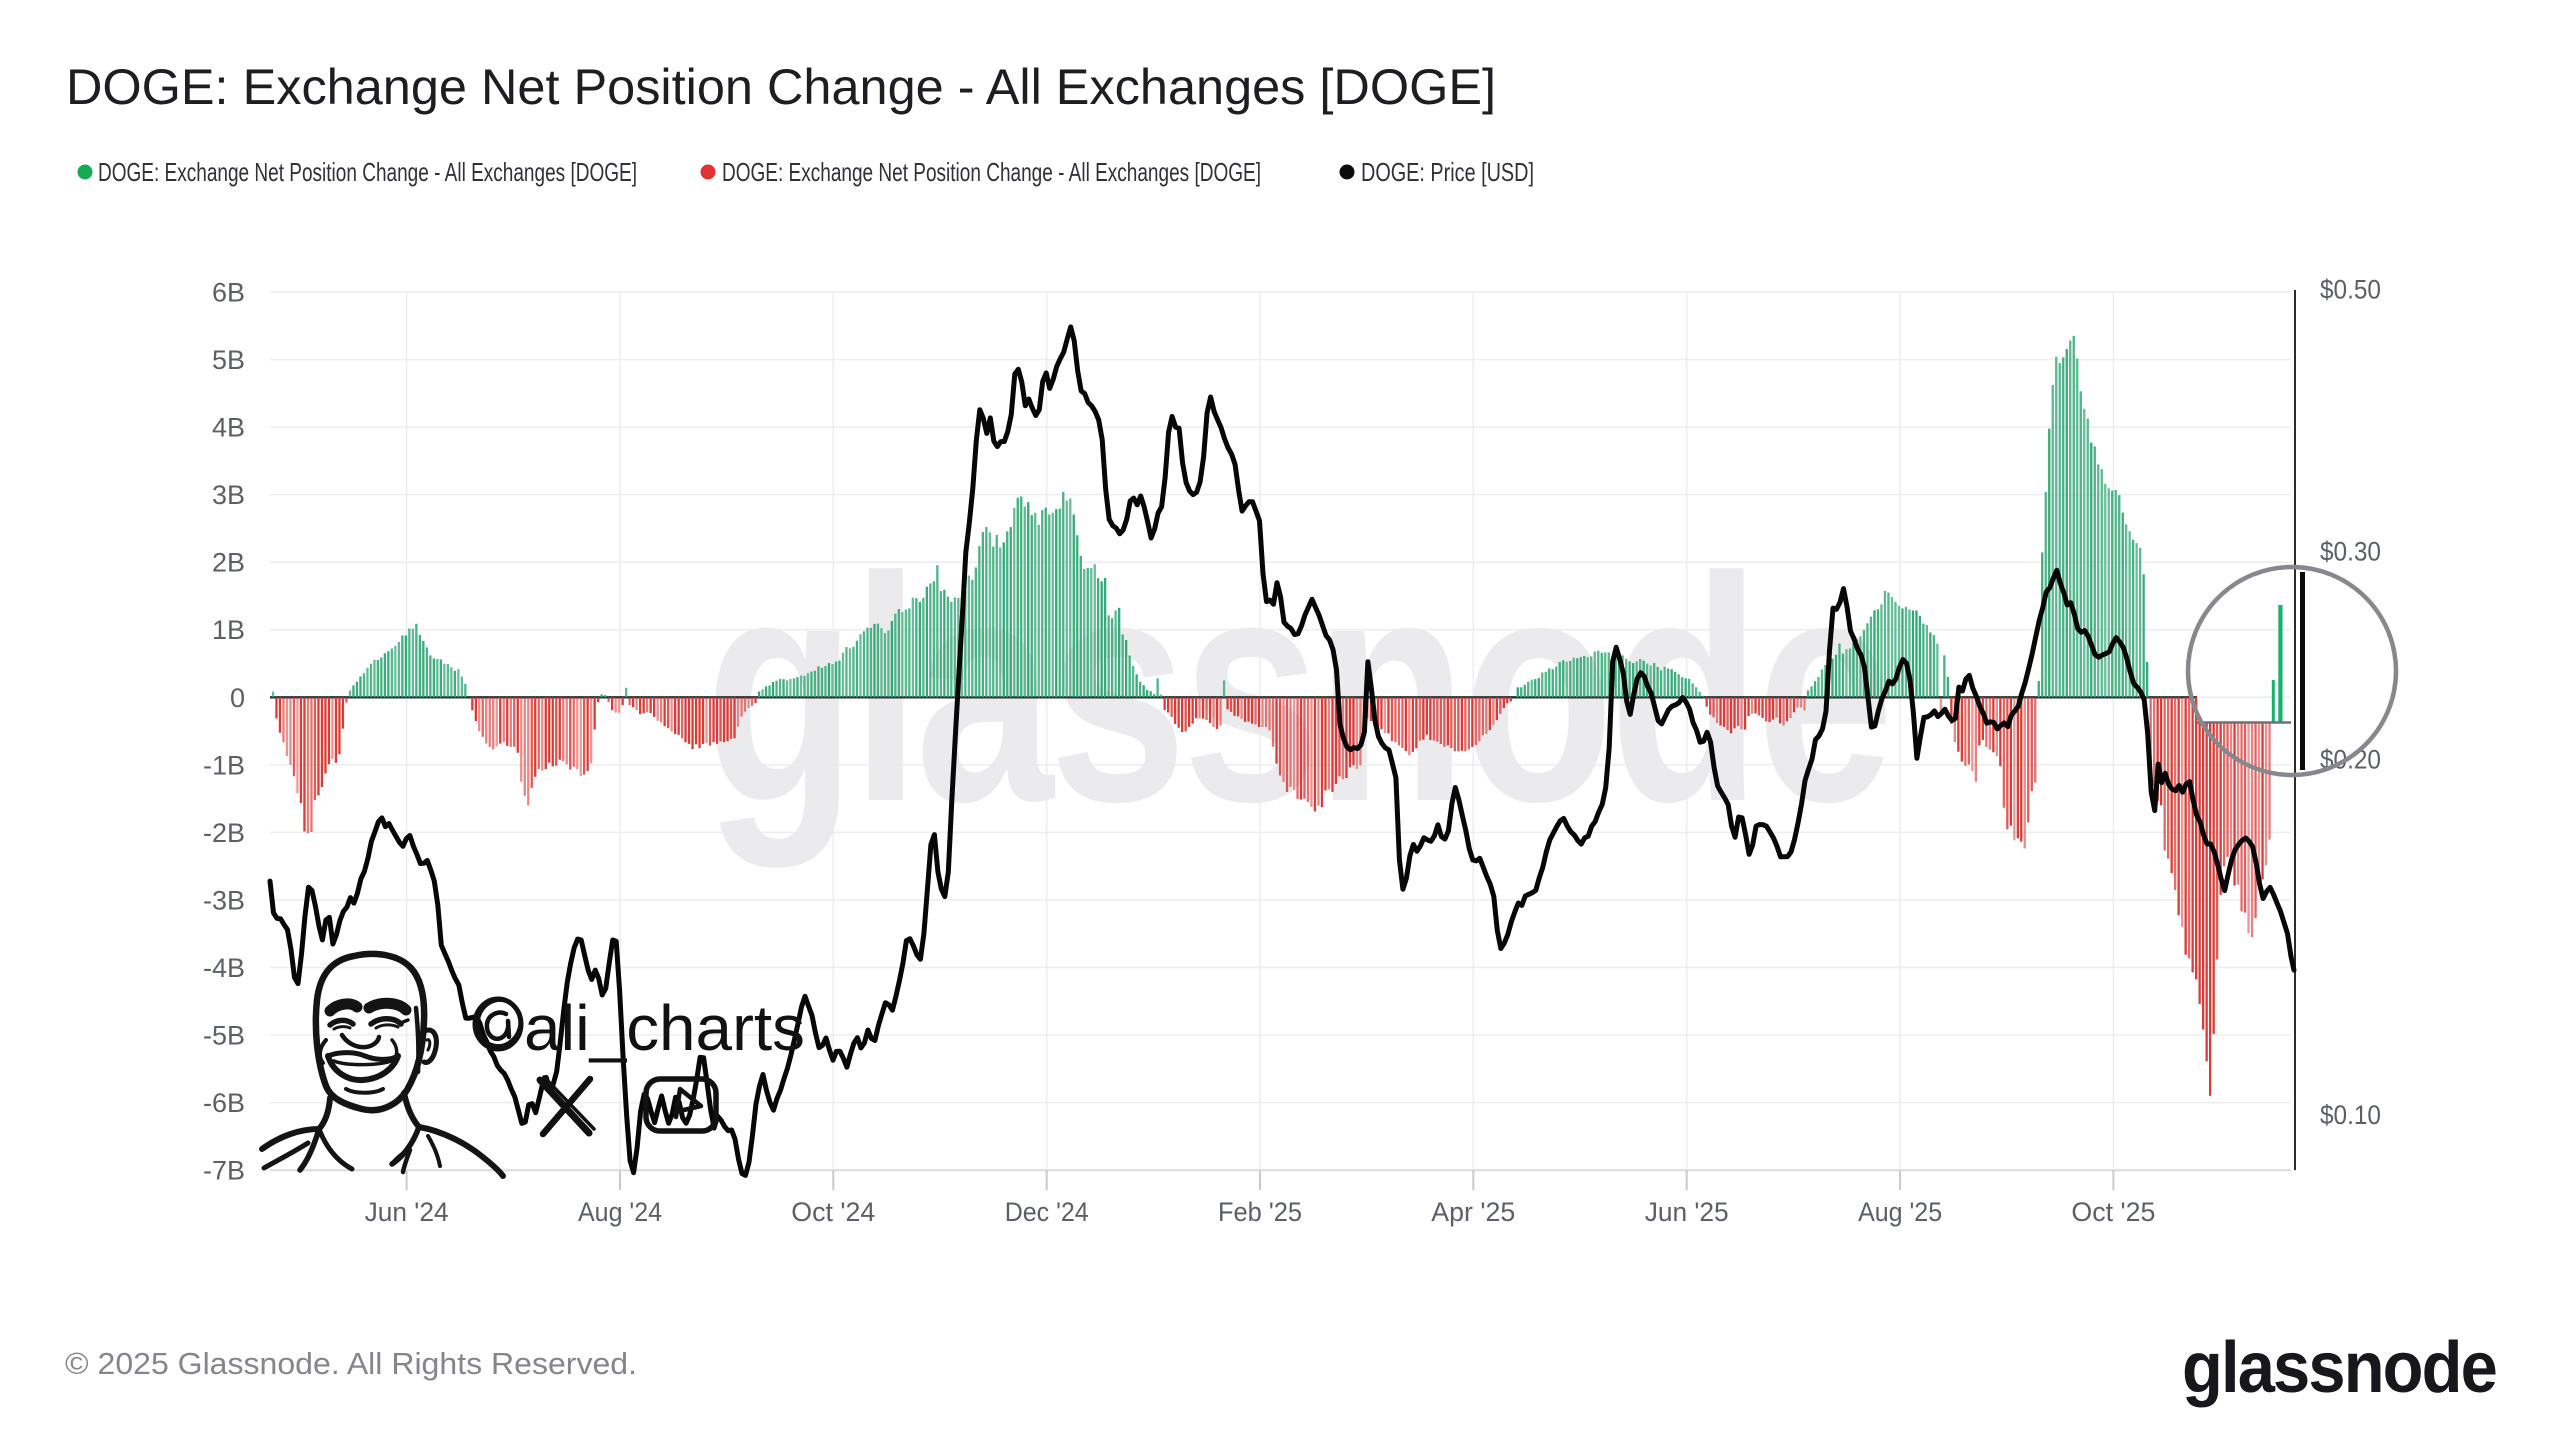 The height and width of the screenshot is (1440, 2560). What do you see at coordinates (2113, 1212) in the screenshot?
I see `svg-text: Oct '25` at bounding box center [2113, 1212].